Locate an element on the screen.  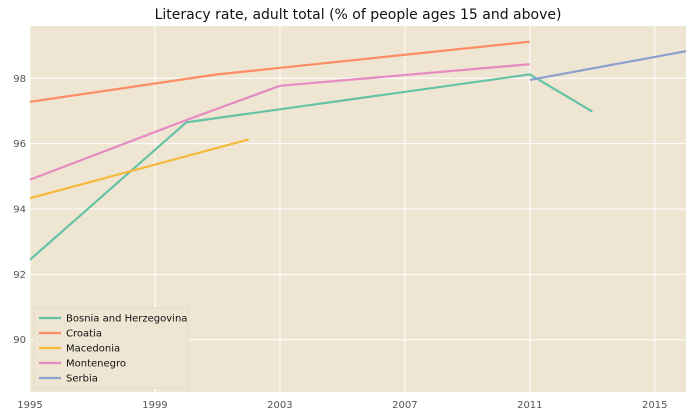
x-axis: 1995 1999 2003 2007 2011 2015 is located at coordinates (342, 405).